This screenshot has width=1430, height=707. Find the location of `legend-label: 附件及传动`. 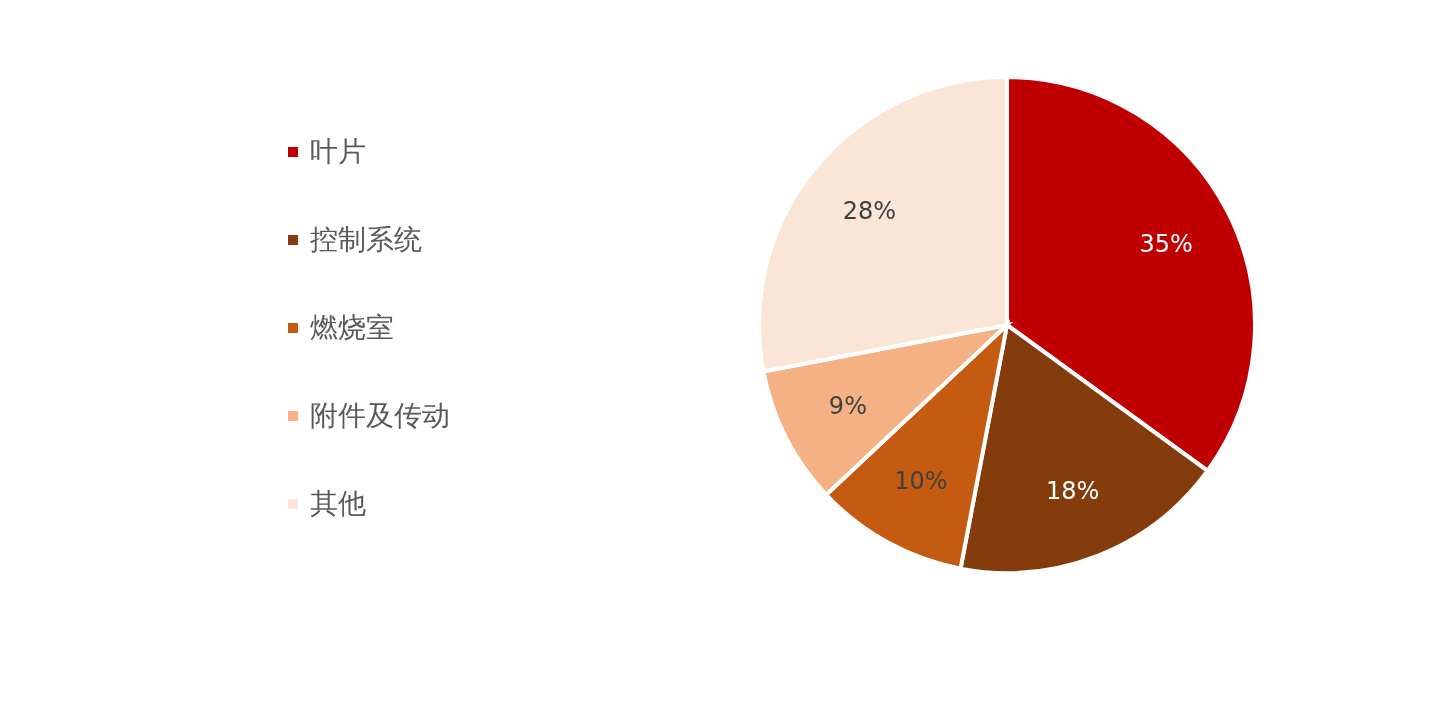

legend-label: 附件及传动 is located at coordinates (380, 416).